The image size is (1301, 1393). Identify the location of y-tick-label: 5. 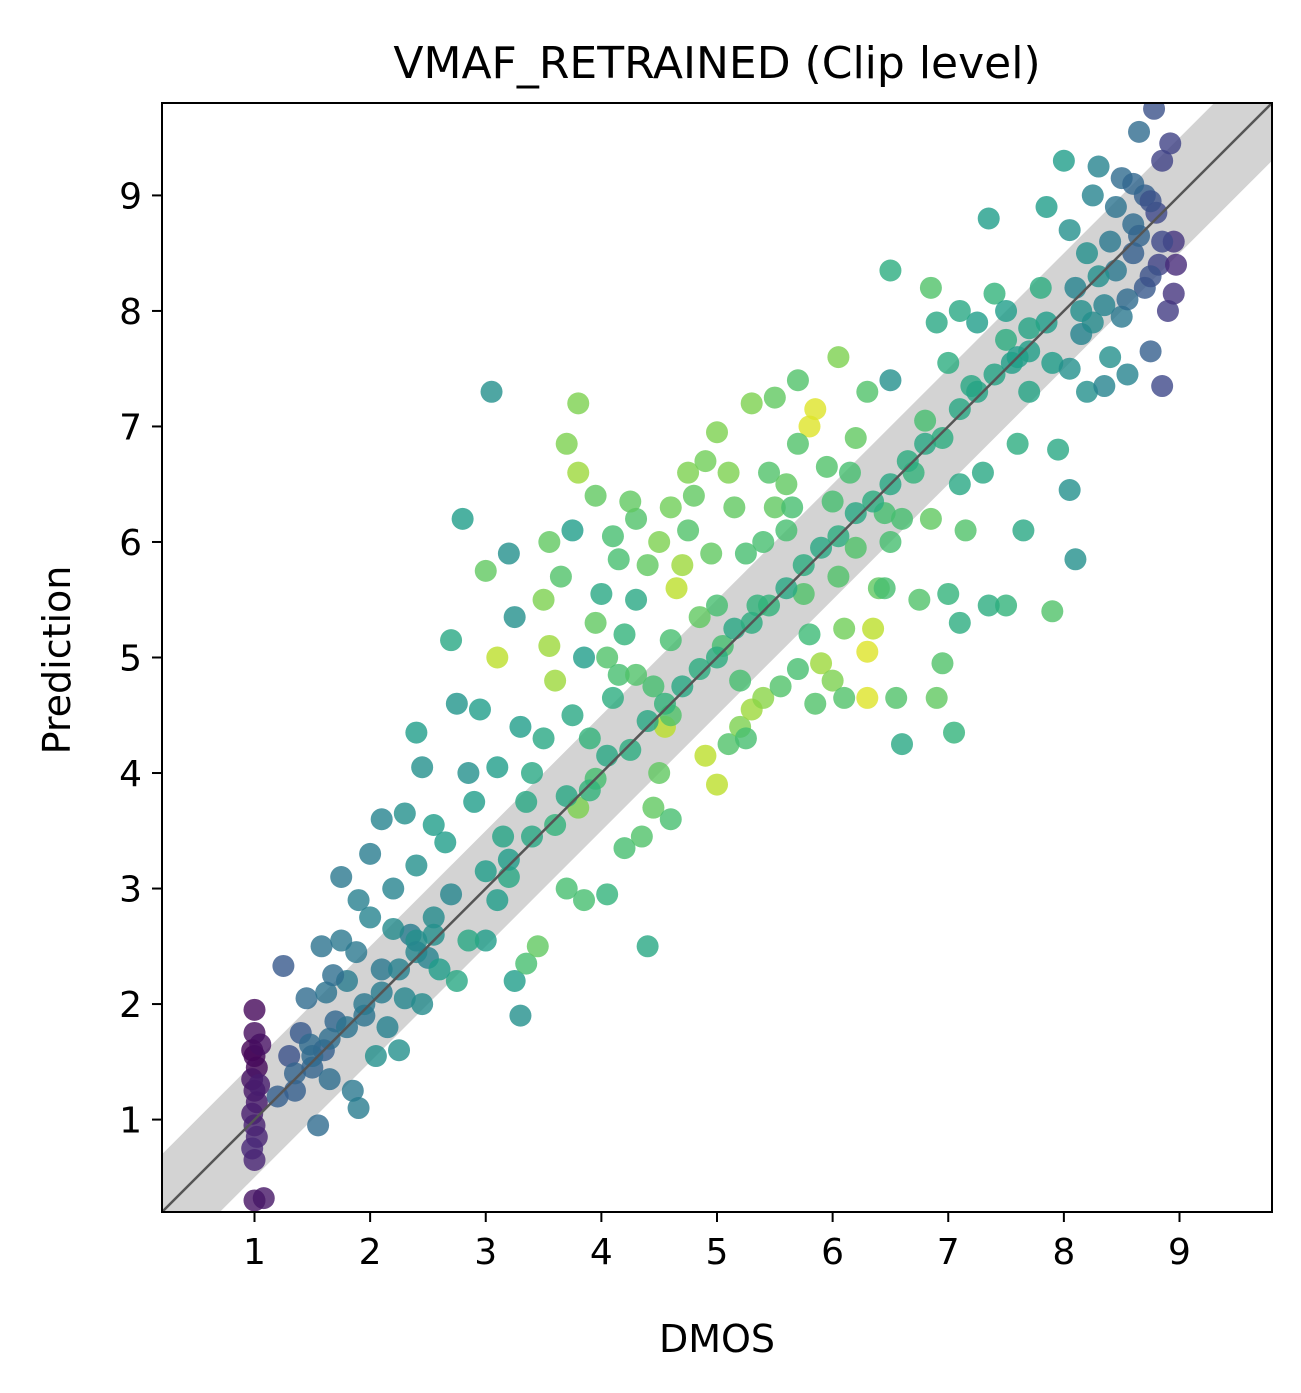
(130, 659).